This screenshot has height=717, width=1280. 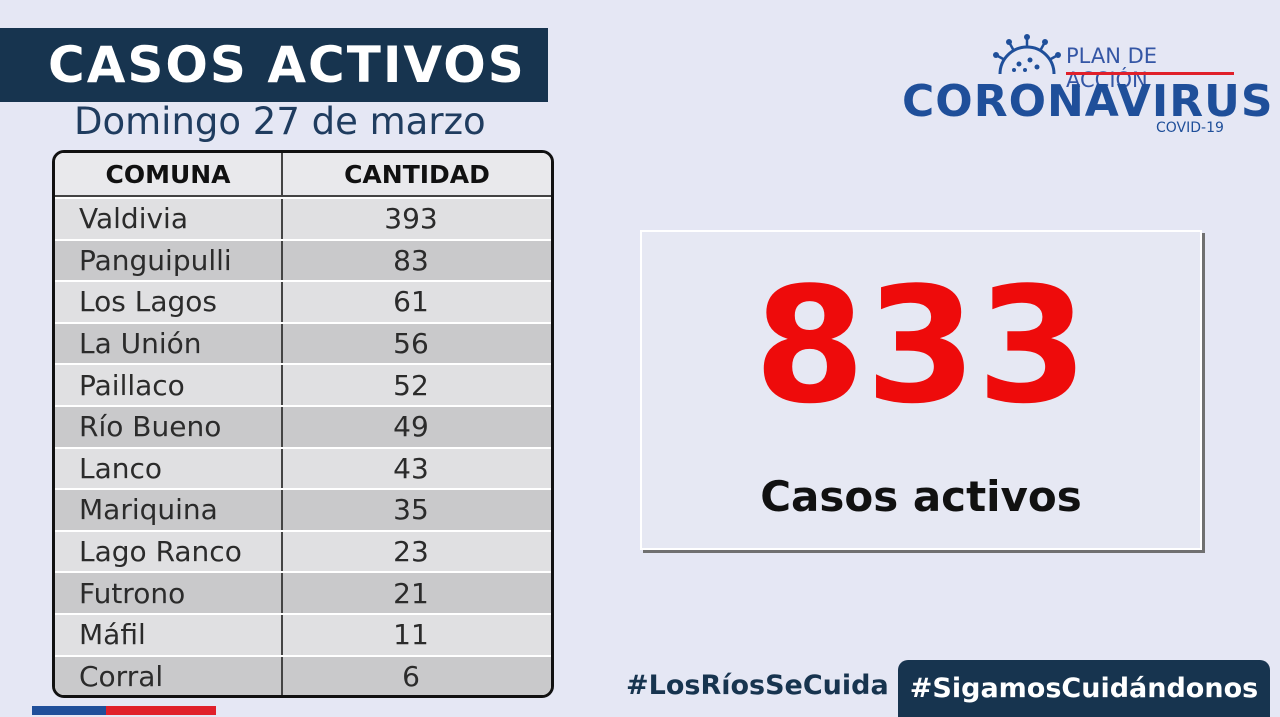 I want to click on comuna-cell: Lago Ranco, so click(x=169, y=551).